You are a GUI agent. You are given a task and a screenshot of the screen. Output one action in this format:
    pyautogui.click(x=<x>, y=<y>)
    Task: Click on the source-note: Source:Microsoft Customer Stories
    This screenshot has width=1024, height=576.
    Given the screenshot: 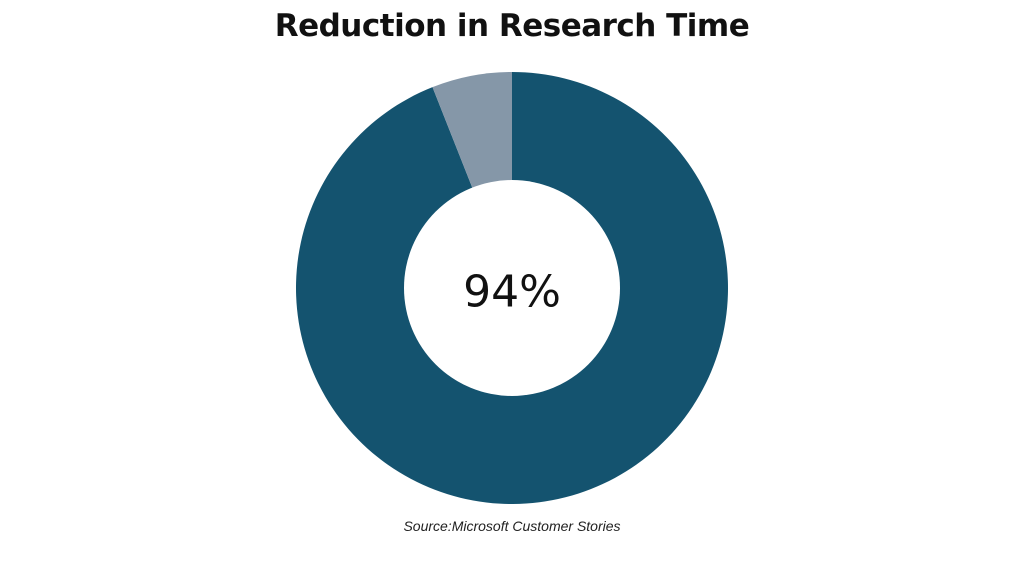 What is the action you would take?
    pyautogui.click(x=512, y=526)
    